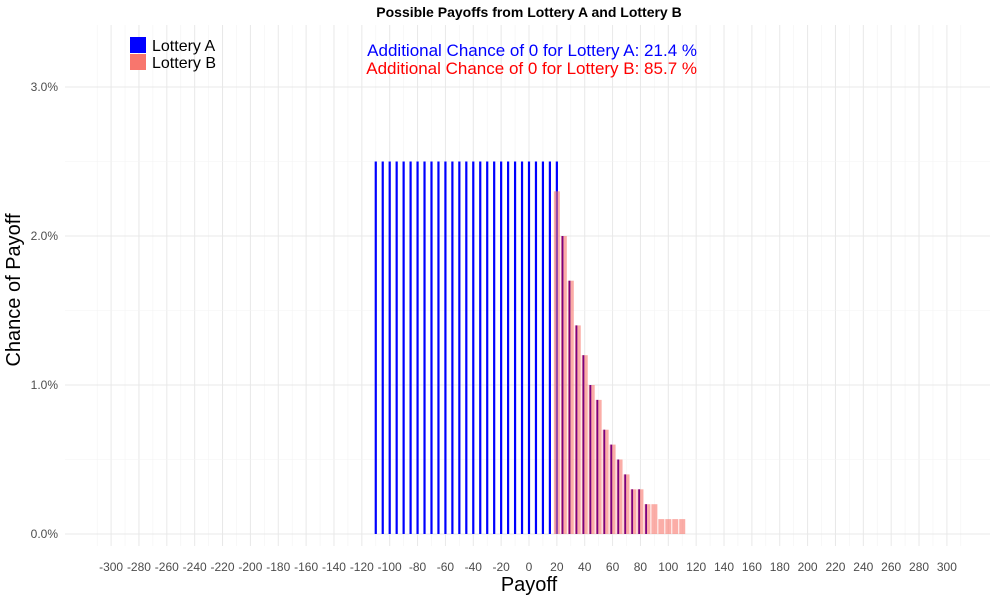  I want to click on y-axis-ticks: 0.0% 1.0% 2.0% 3.0%, so click(45, 310).